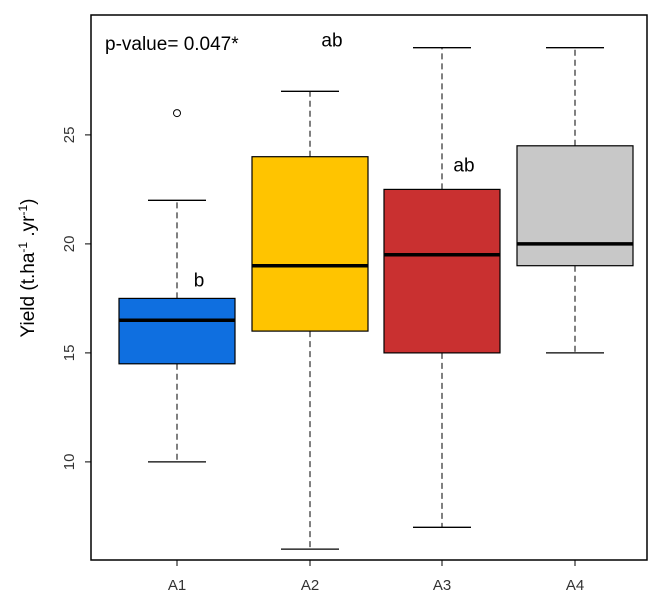 Image resolution: width=659 pixels, height=600 pixels. I want to click on x-tick-label: A4, so click(575, 585).